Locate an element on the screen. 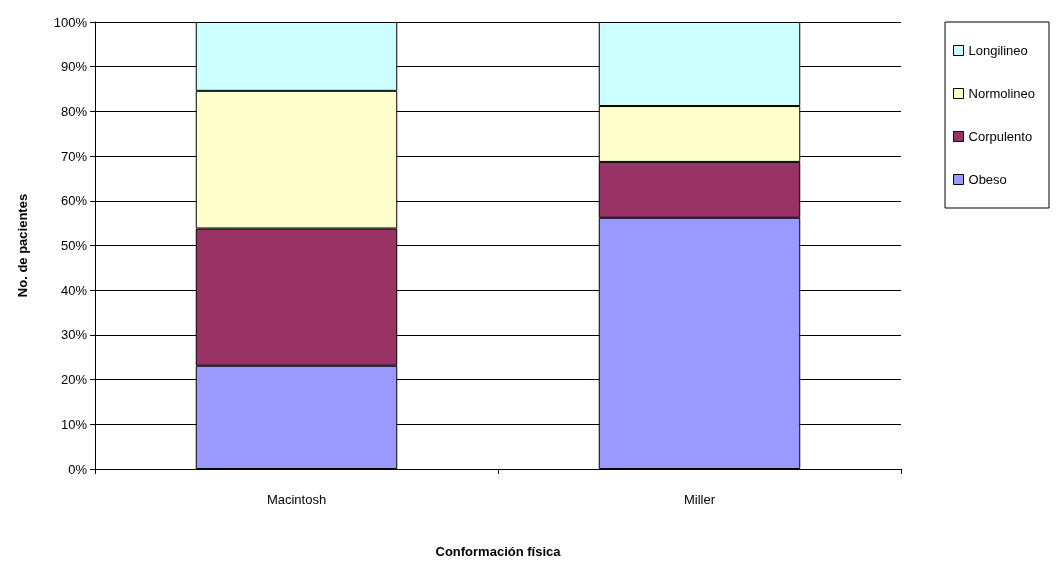 The image size is (1060, 571). x-tick-label: Miller is located at coordinates (699, 499).